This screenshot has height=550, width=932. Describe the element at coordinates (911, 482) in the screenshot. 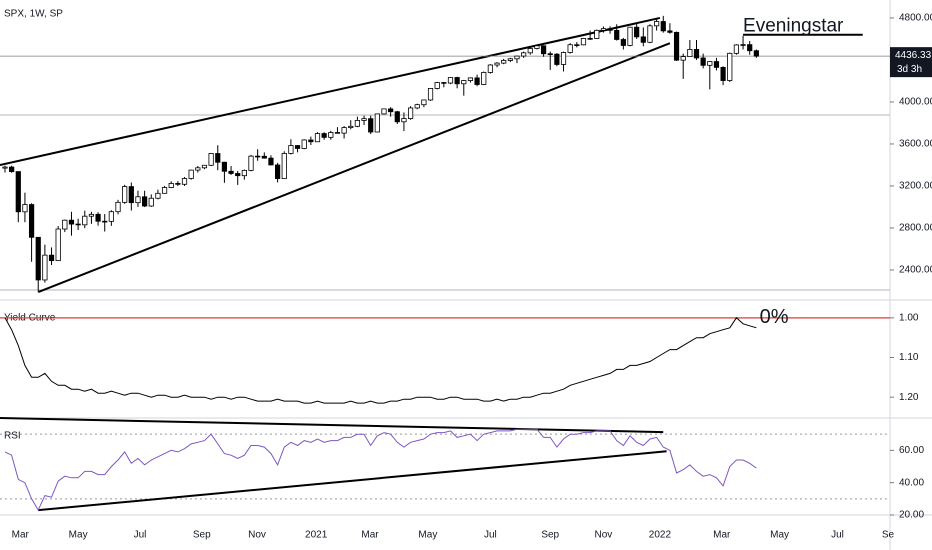

I see `y-tick-label: 40.00` at that location.